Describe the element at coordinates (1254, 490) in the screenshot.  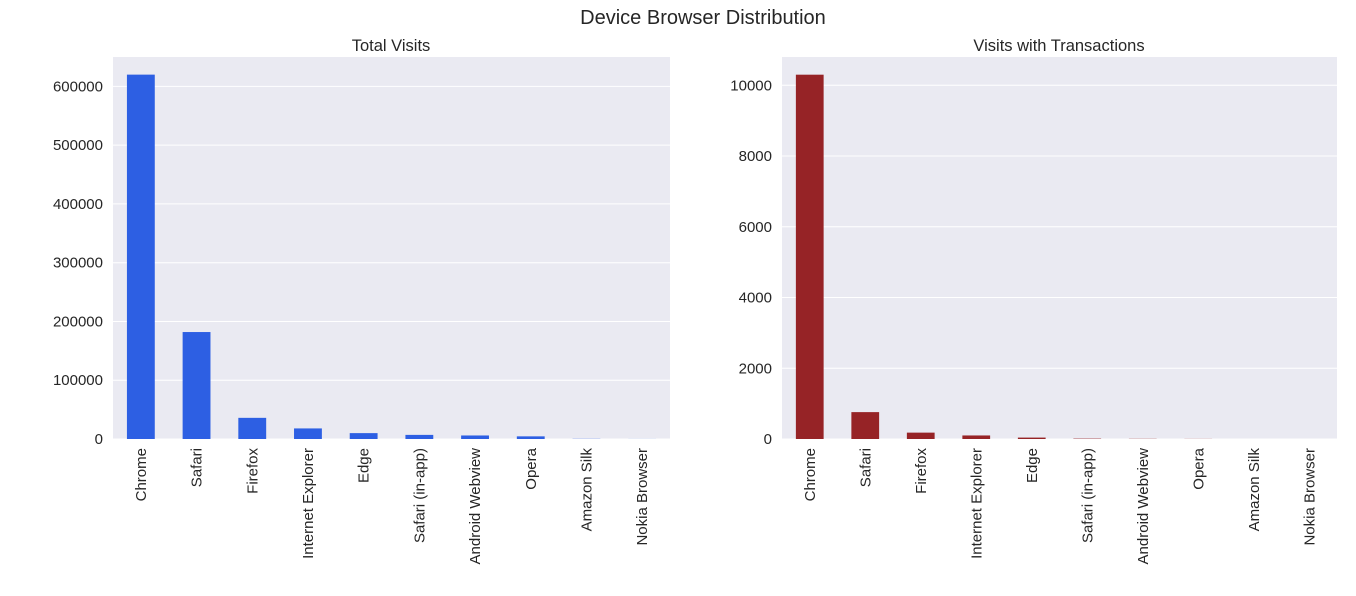
I see `x-tick-label-visits-with-transactions-amazon-silk: Amazon Silk` at that location.